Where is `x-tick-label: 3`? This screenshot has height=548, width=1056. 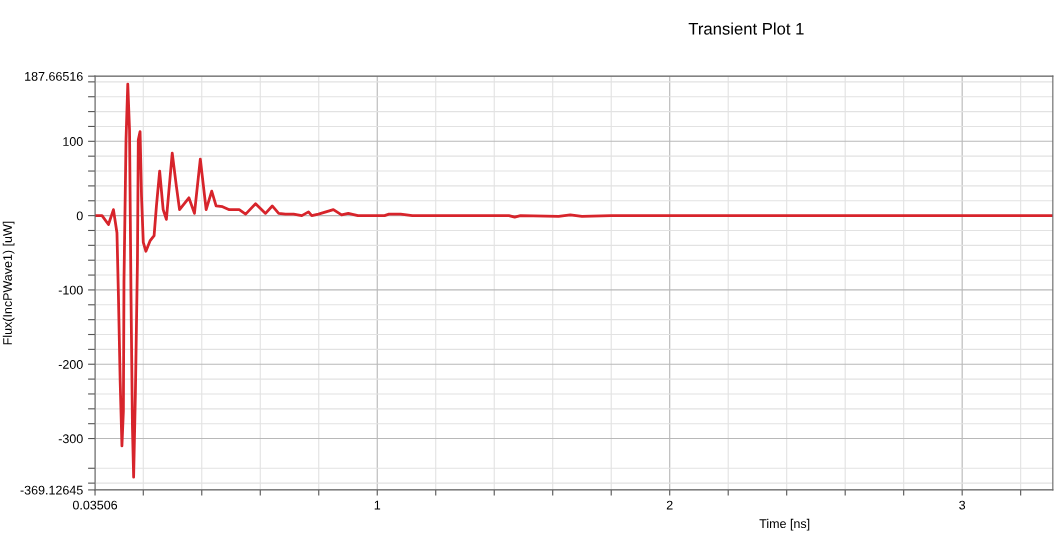 x-tick-label: 3 is located at coordinates (962, 505).